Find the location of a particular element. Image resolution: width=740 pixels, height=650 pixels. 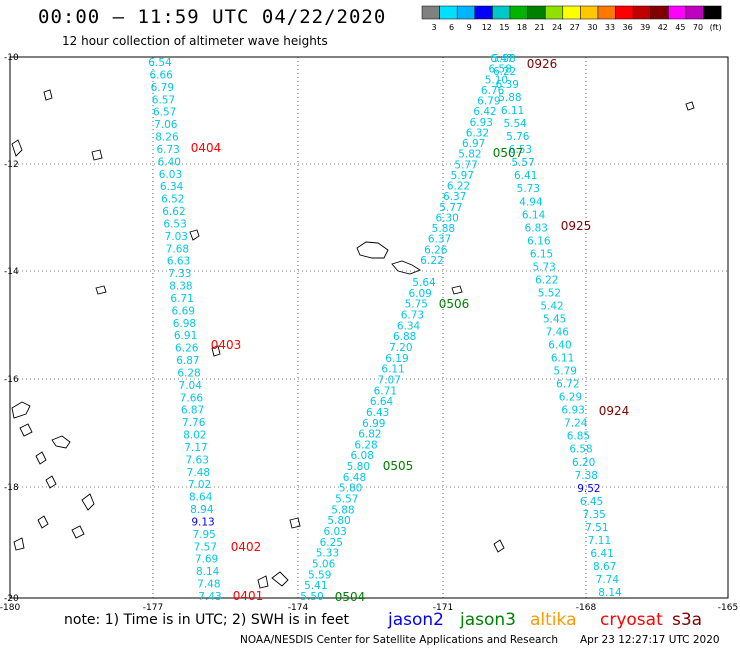

legend-altika: altika is located at coordinates (553, 620).